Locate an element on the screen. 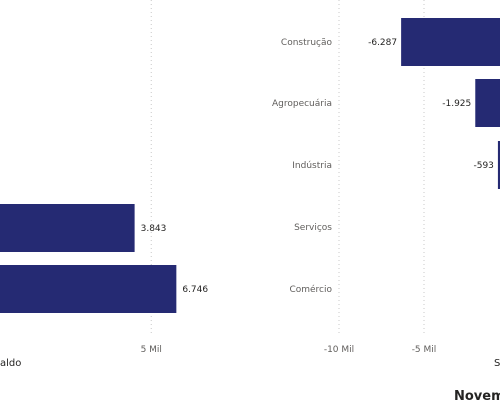  right-data-label-2: -1.925 is located at coordinates (456, 104).